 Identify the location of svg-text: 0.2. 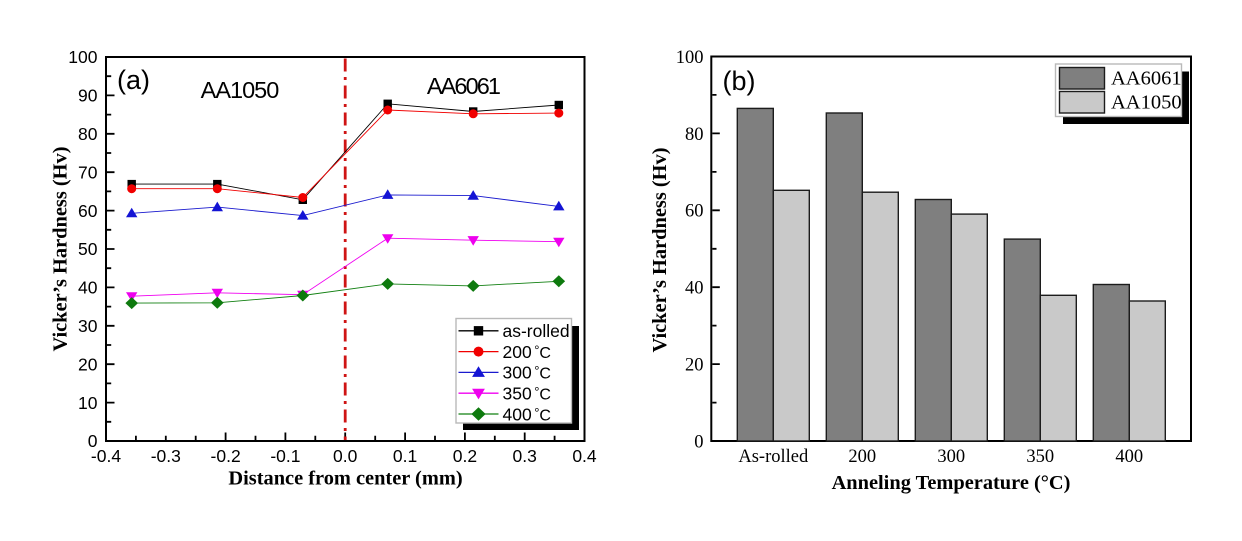
(465, 456).